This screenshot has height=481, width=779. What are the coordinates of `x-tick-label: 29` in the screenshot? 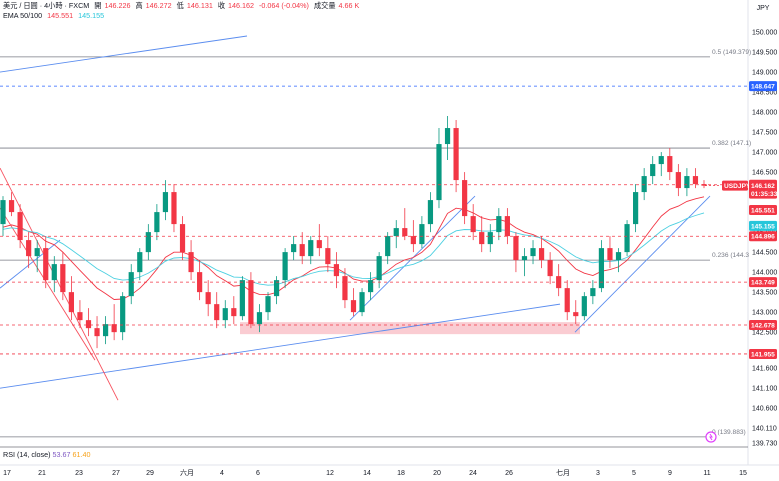 It's located at (150, 473).